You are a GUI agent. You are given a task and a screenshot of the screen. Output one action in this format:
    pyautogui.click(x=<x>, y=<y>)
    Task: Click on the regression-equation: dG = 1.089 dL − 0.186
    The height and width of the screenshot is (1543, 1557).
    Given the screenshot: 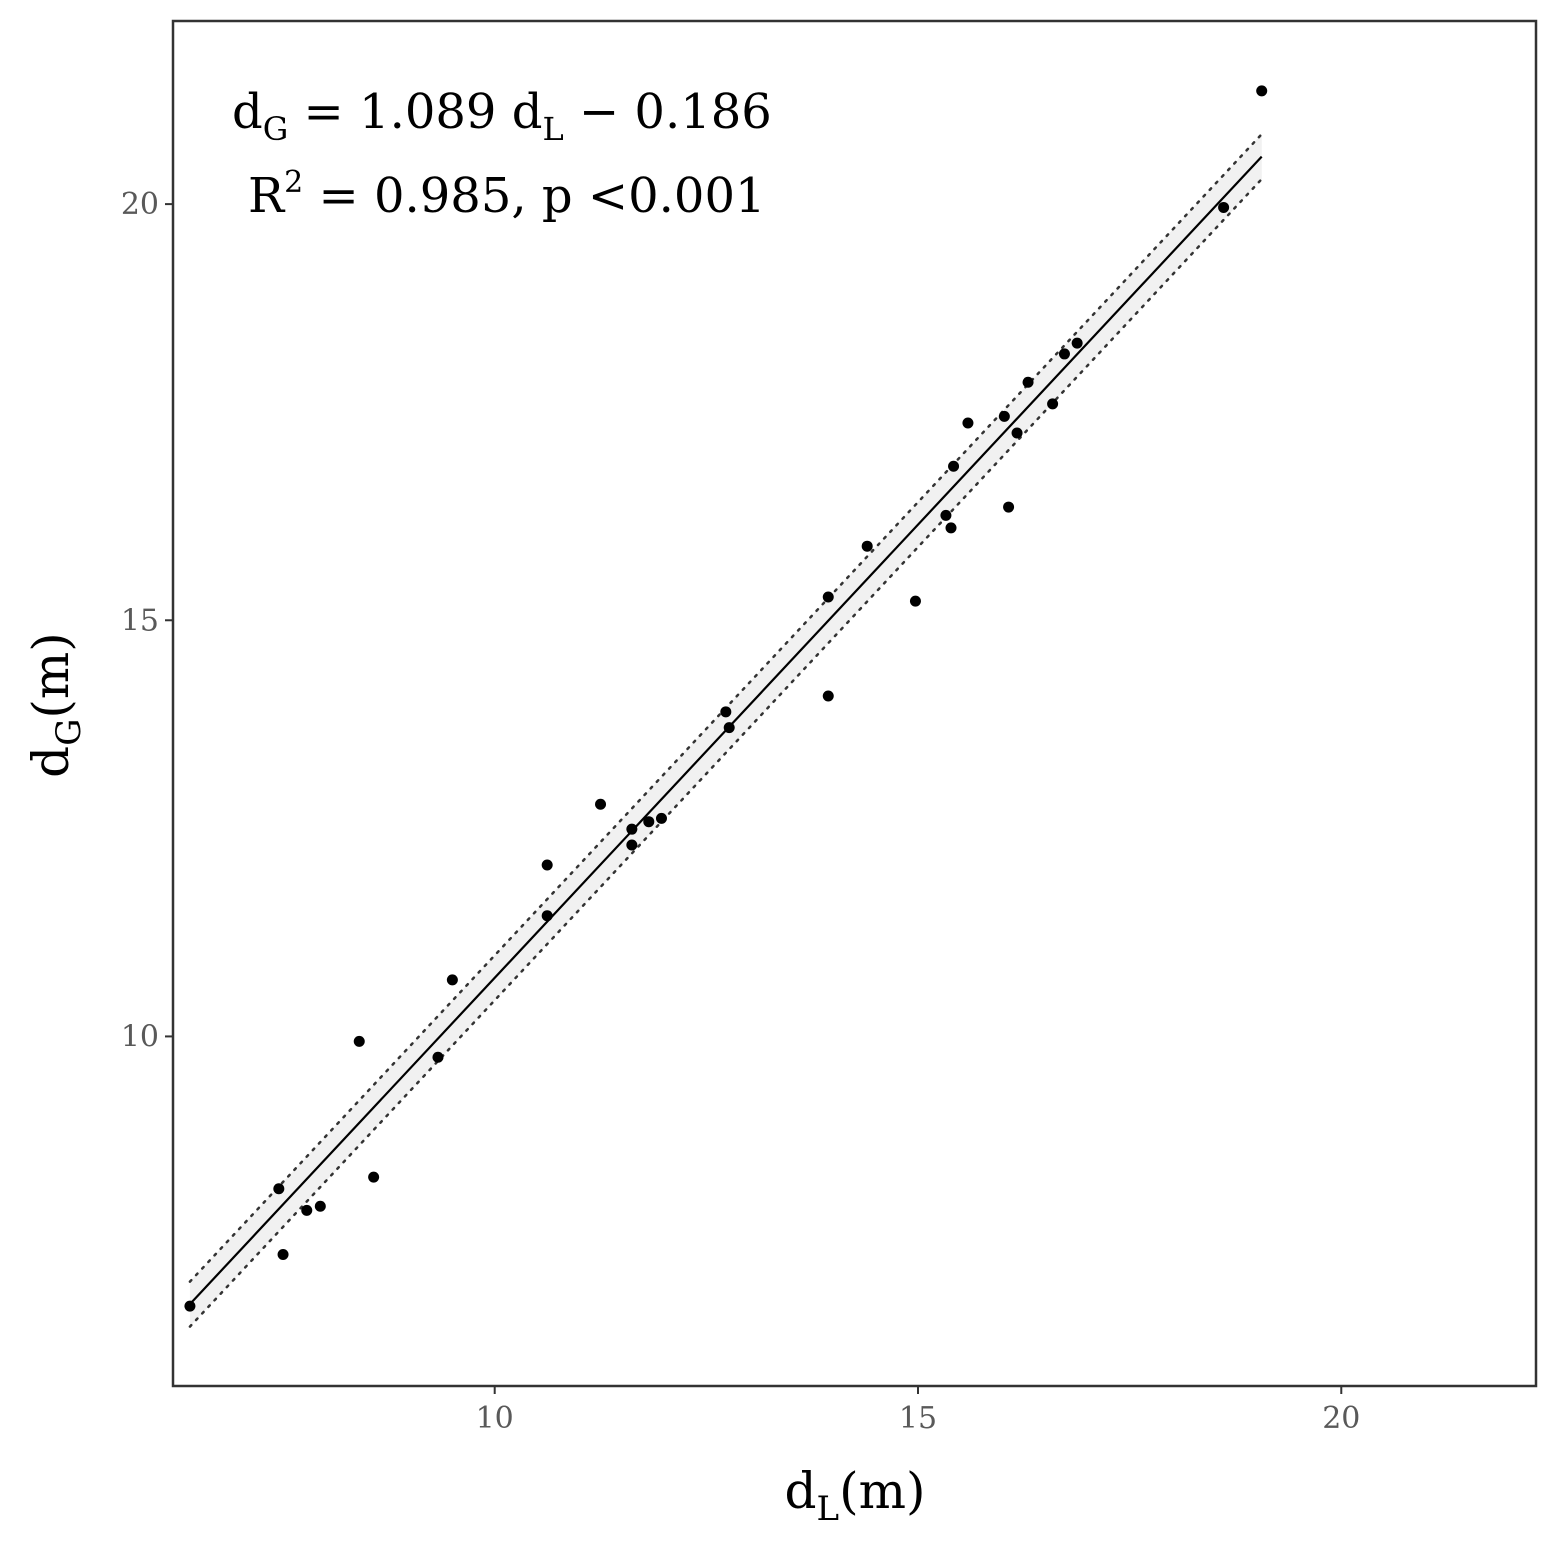 What is the action you would take?
    pyautogui.click(x=502, y=116)
    